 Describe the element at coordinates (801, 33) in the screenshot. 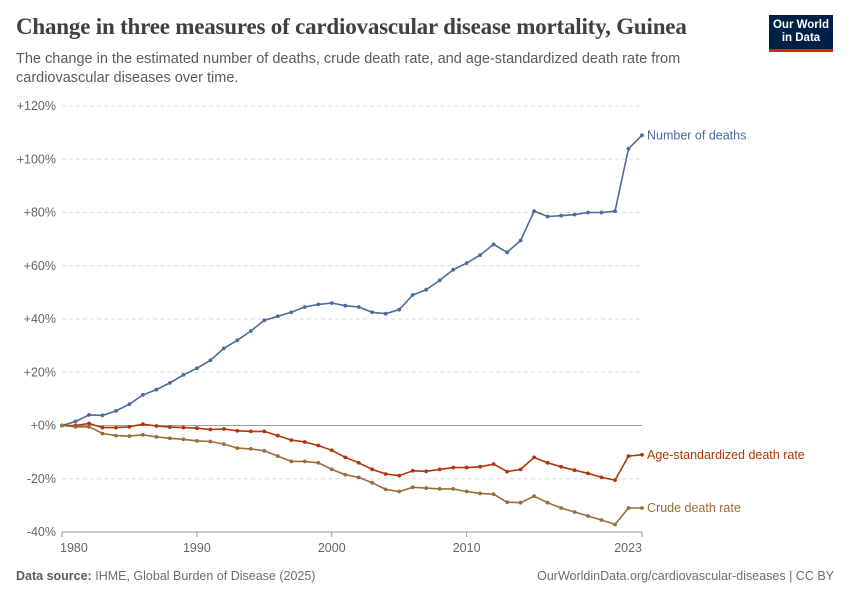

I see `owid-logo: Our World in Data` at that location.